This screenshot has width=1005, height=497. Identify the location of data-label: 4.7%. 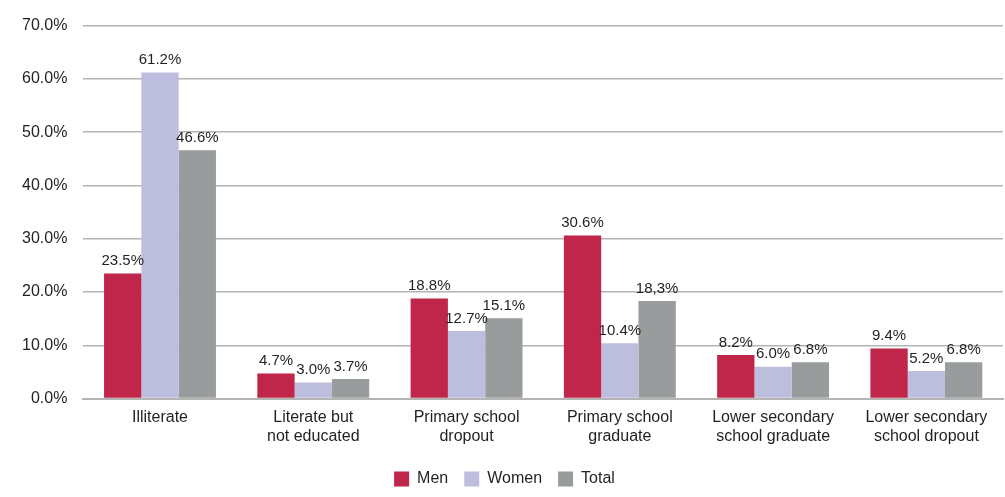
(276, 360).